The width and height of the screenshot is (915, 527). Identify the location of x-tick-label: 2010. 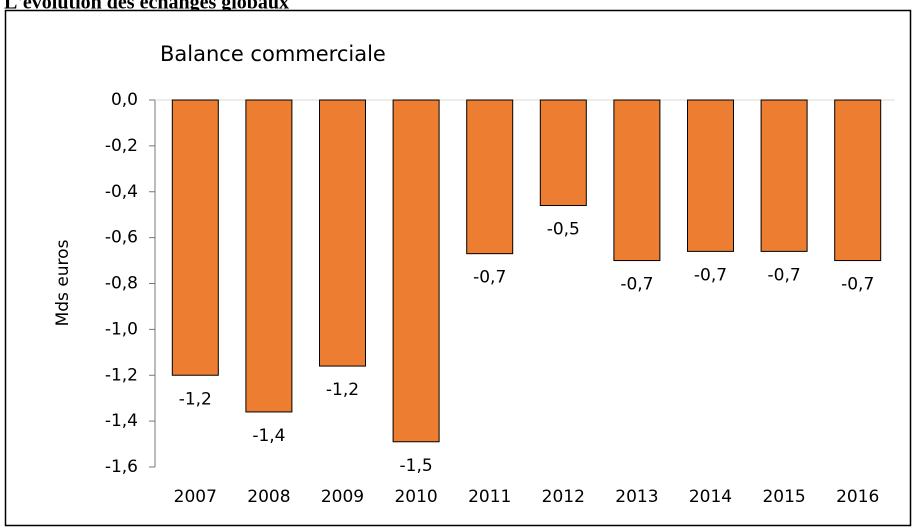
(415, 497).